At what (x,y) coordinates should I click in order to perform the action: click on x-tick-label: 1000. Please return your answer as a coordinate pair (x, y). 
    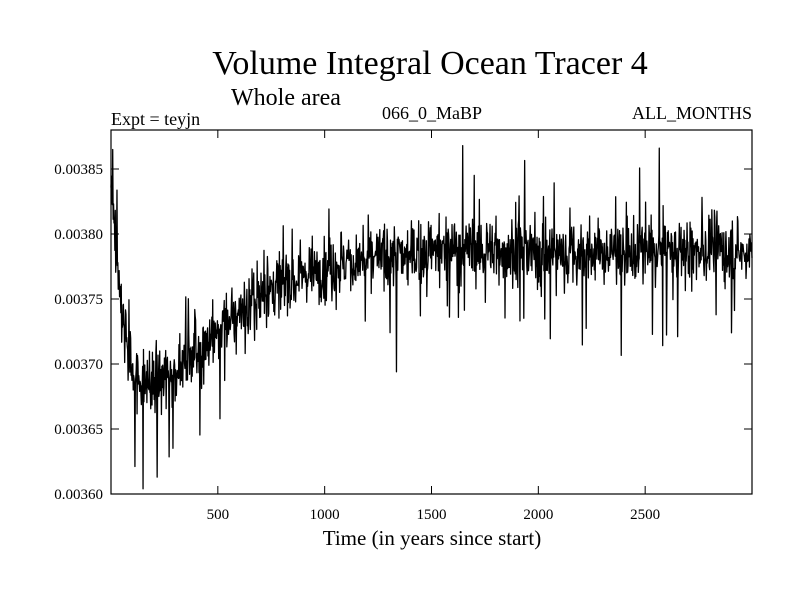
    Looking at the image, I should click on (325, 515).